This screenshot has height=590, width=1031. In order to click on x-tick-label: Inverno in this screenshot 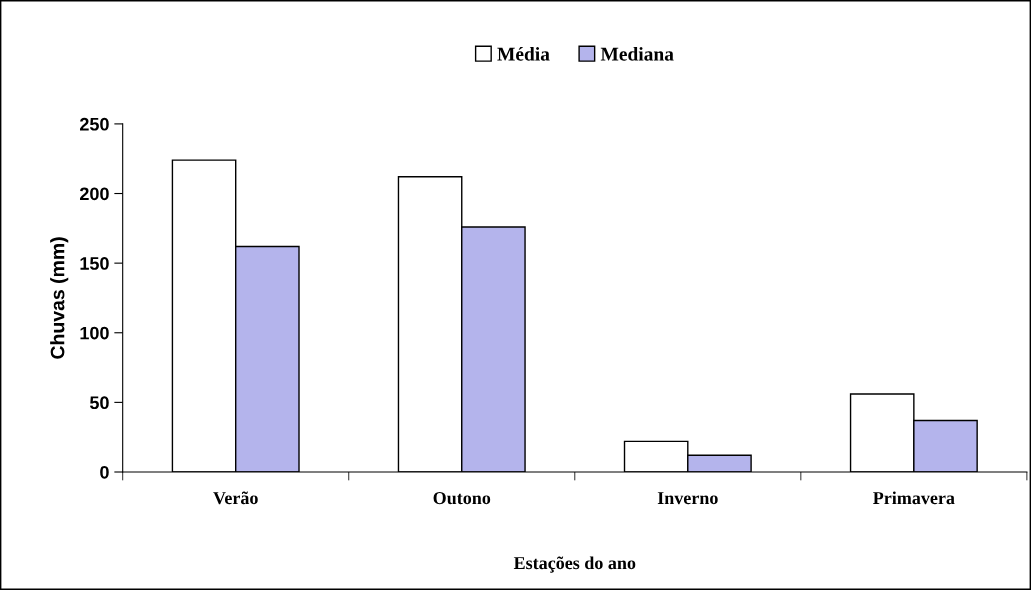, I will do `click(687, 498)`.